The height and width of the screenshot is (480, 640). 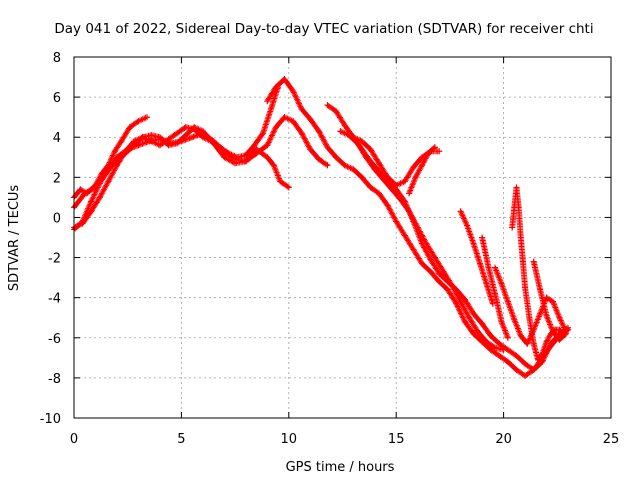 I want to click on y-tick-label: -8, so click(x=54, y=379).